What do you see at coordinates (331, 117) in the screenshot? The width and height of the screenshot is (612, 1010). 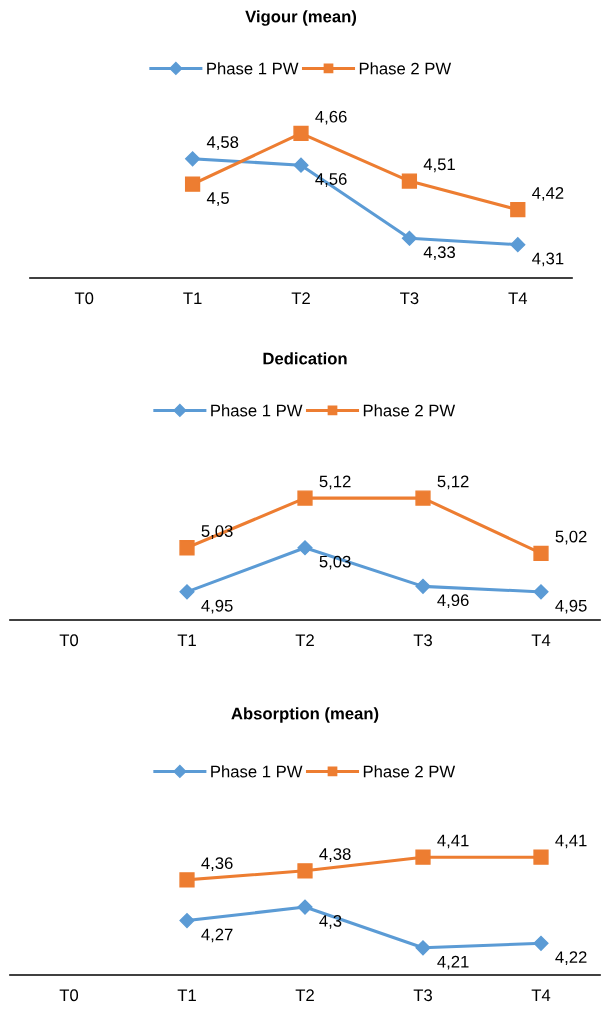 I see `data-label: 4,66` at bounding box center [331, 117].